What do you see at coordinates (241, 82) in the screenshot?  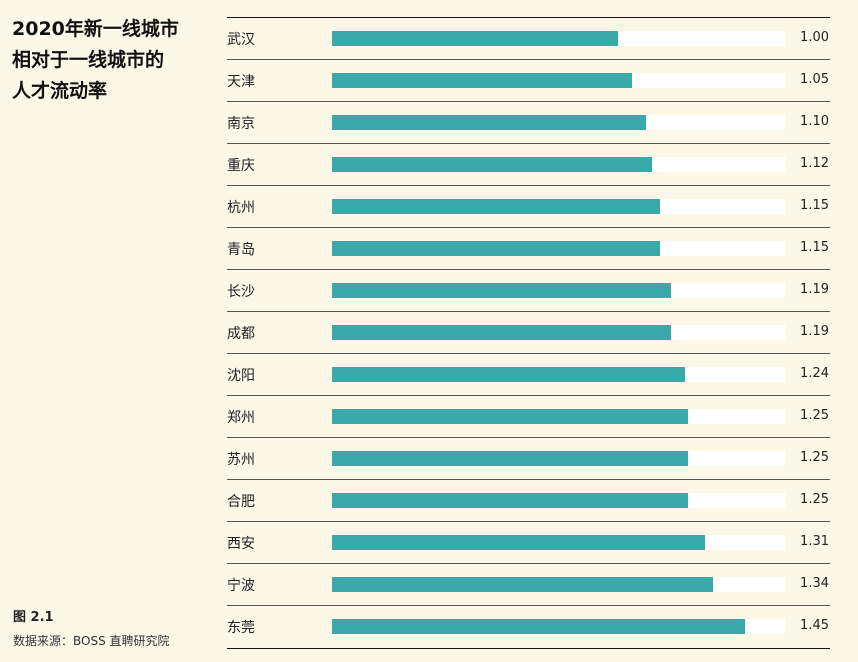 I see `city-label: 天津` at bounding box center [241, 82].